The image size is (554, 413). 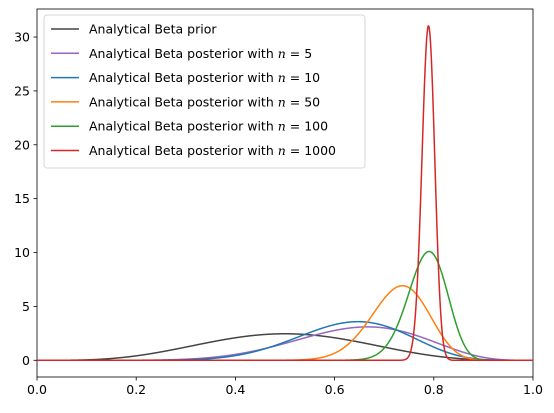 I want to click on y-tick-label: 15, so click(x=22, y=198).